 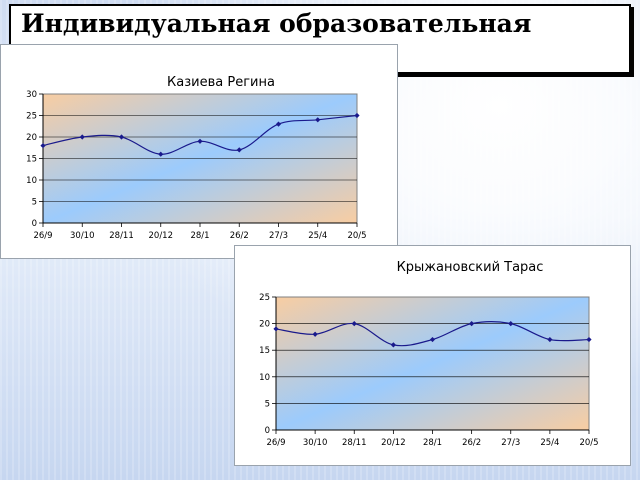 What do you see at coordinates (470, 267) in the screenshot?
I see `chart-title: Крыжановский Тарас` at bounding box center [470, 267].